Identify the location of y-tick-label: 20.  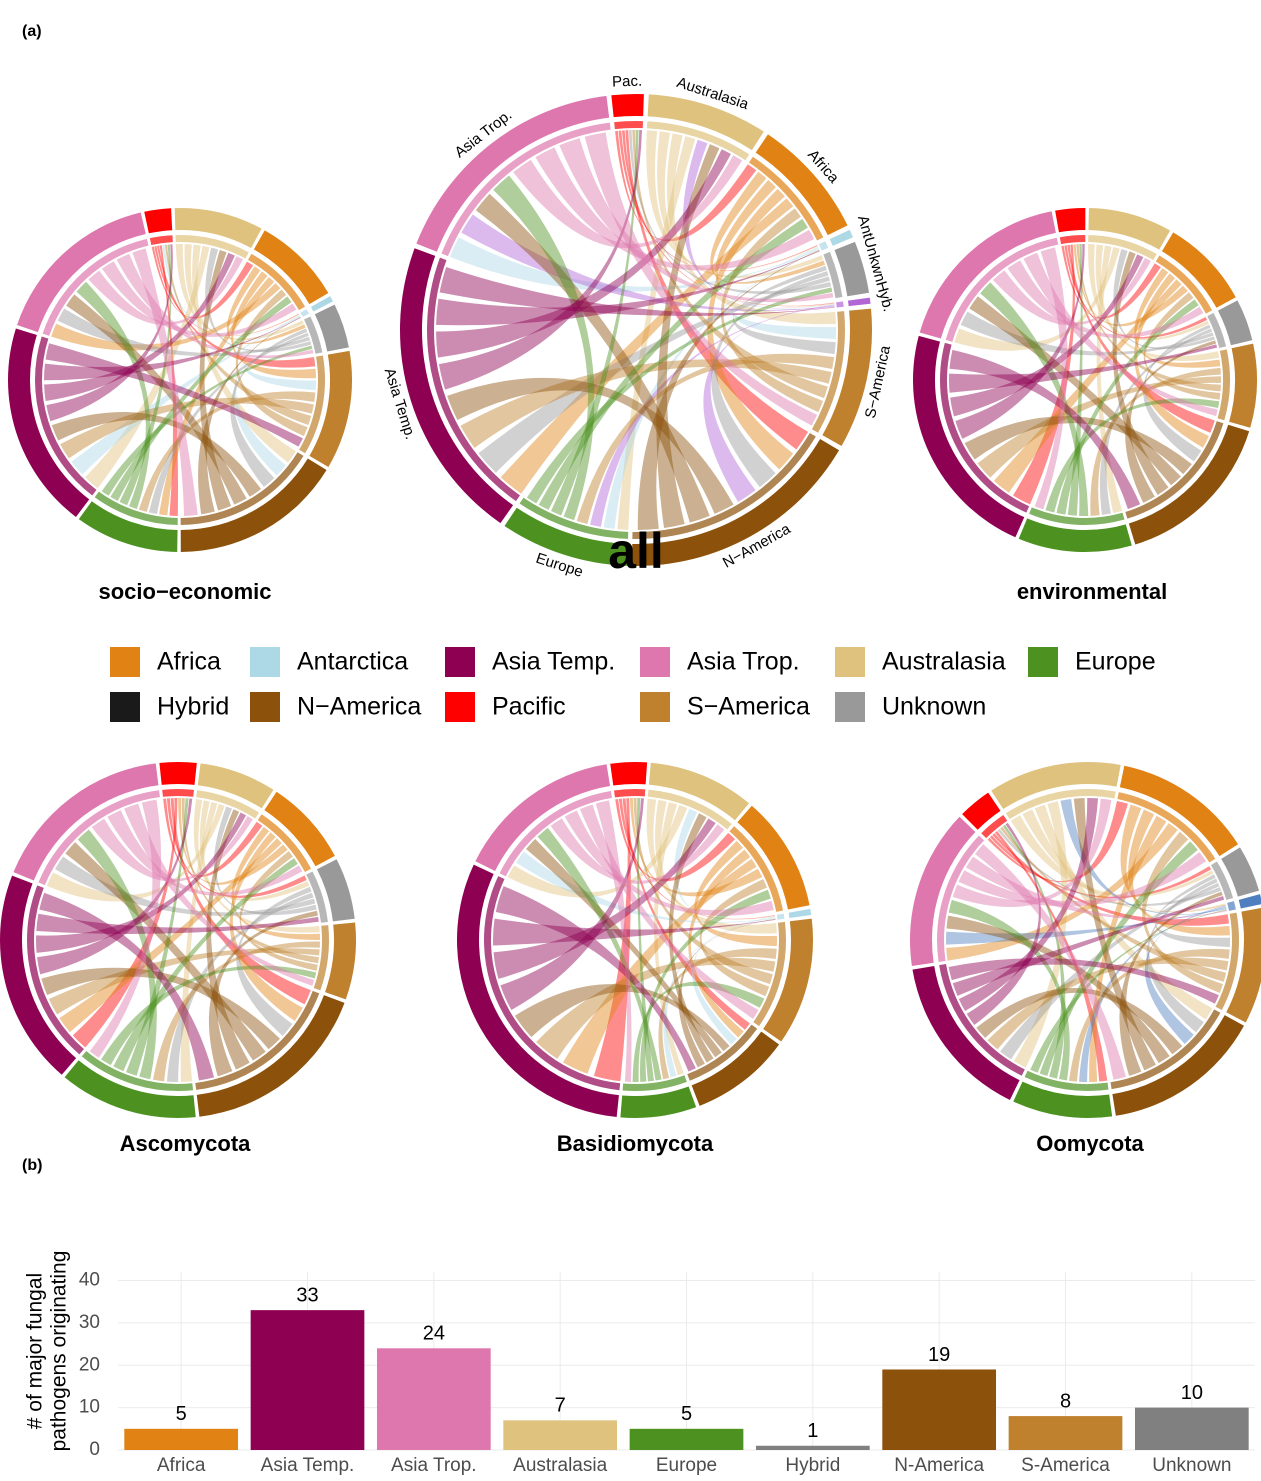
(89, 1364).